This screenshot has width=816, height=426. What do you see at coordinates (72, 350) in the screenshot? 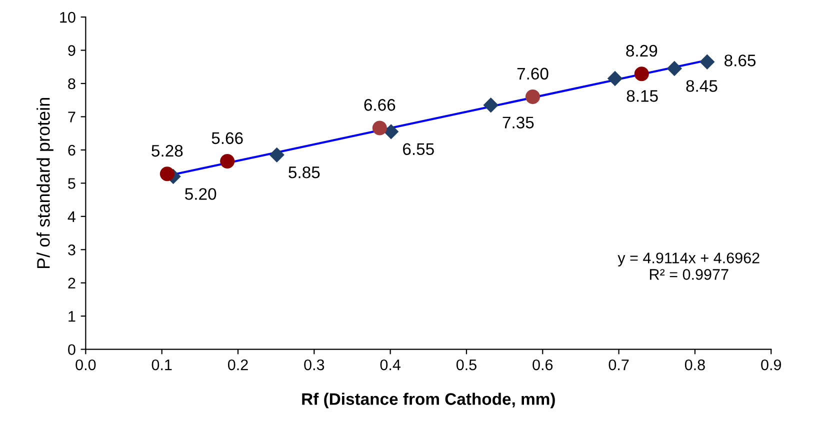
I see `y-tick-label: 0` at bounding box center [72, 350].